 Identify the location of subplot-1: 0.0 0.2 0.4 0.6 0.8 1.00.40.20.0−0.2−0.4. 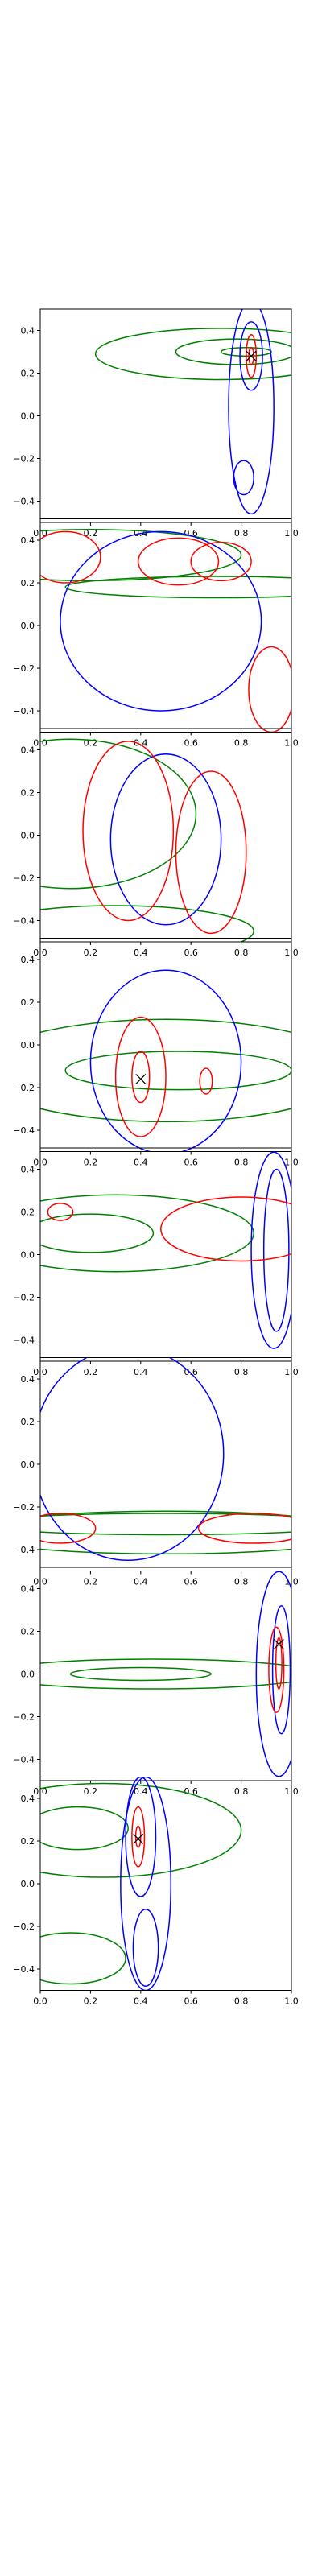
(156, 423).